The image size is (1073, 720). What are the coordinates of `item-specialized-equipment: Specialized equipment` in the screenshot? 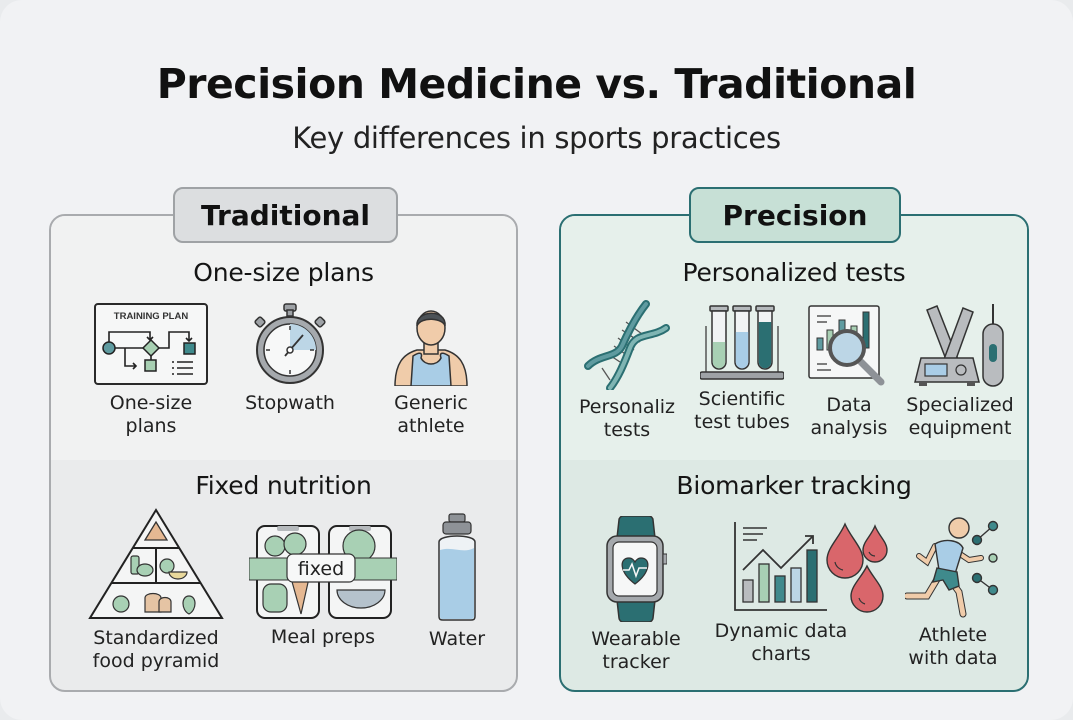 It's located at (960, 371).